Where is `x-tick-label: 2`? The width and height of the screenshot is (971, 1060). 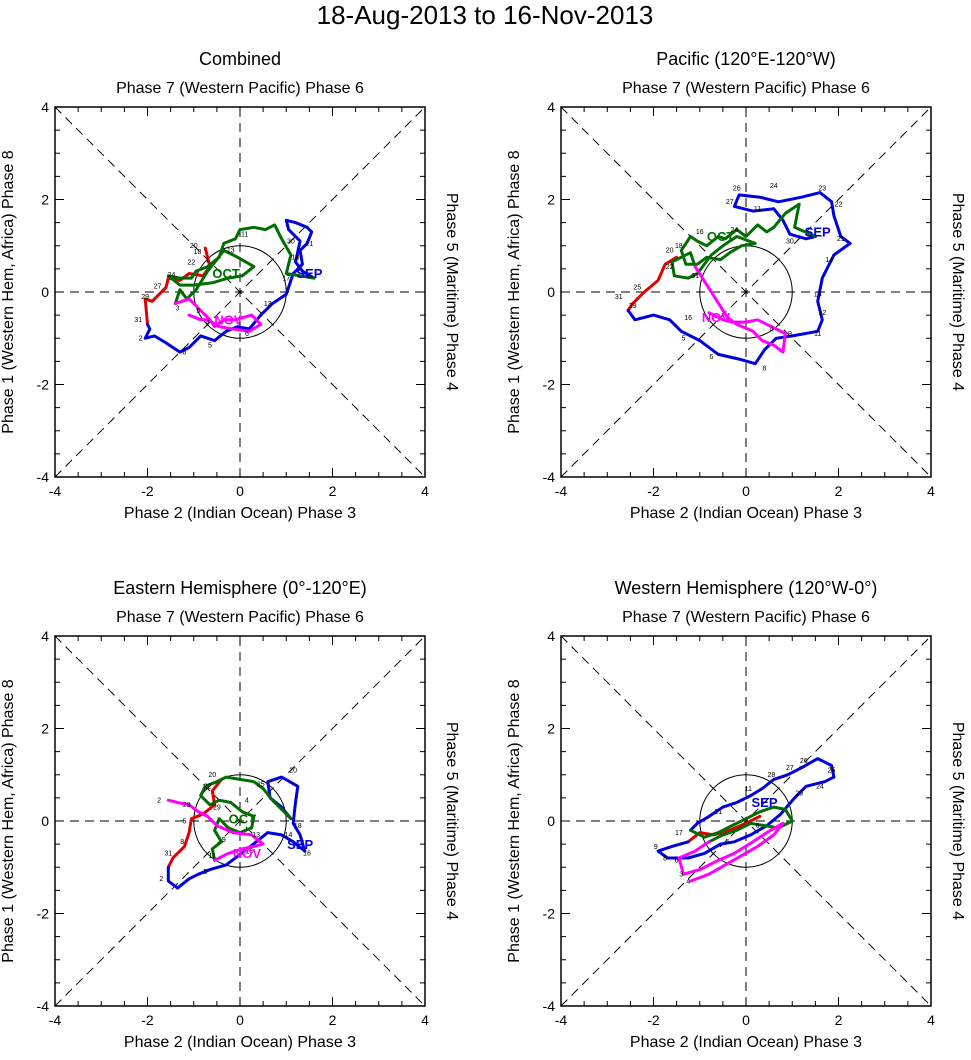
x-tick-label: 2 is located at coordinates (333, 1020).